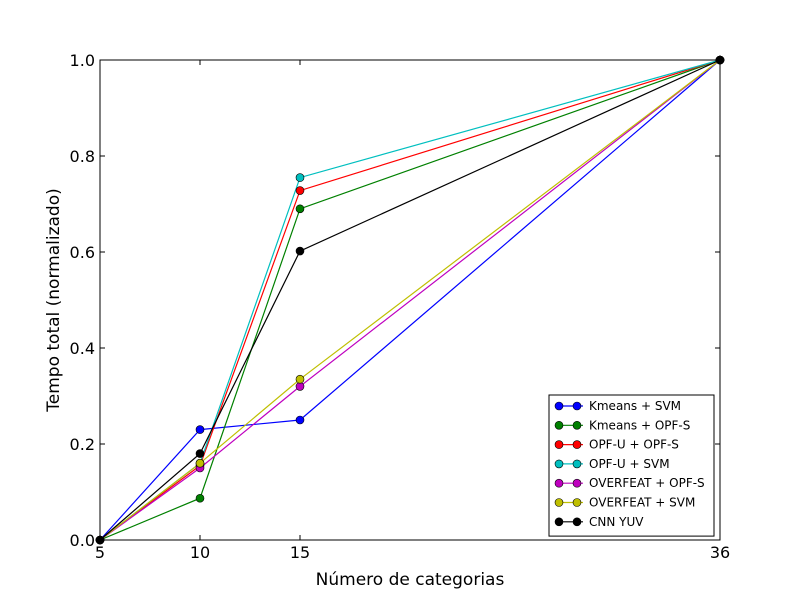  I want to click on x-tick-label: 5, so click(100, 552).